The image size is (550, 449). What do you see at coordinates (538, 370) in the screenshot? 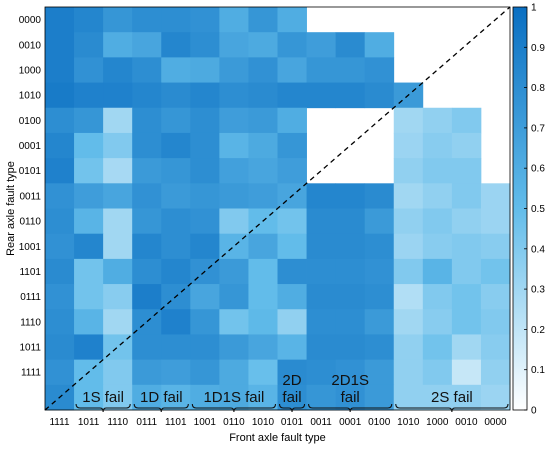
I see `colorbar-tick-label: 0.1` at bounding box center [538, 370].